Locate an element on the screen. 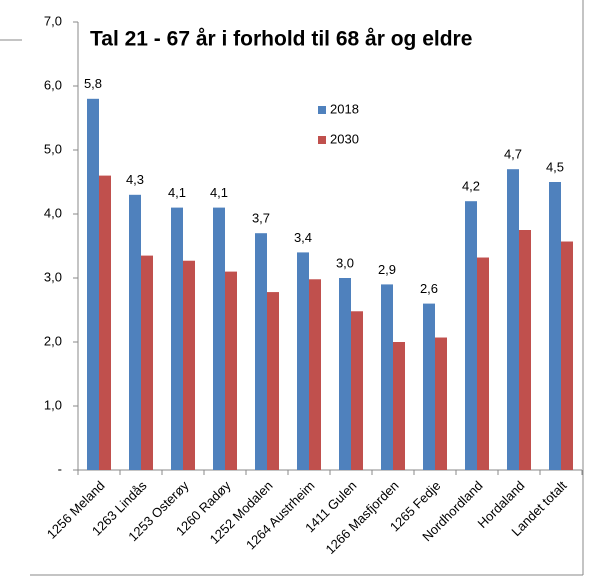  y-tick-label: 3,0 is located at coordinates (53, 276).